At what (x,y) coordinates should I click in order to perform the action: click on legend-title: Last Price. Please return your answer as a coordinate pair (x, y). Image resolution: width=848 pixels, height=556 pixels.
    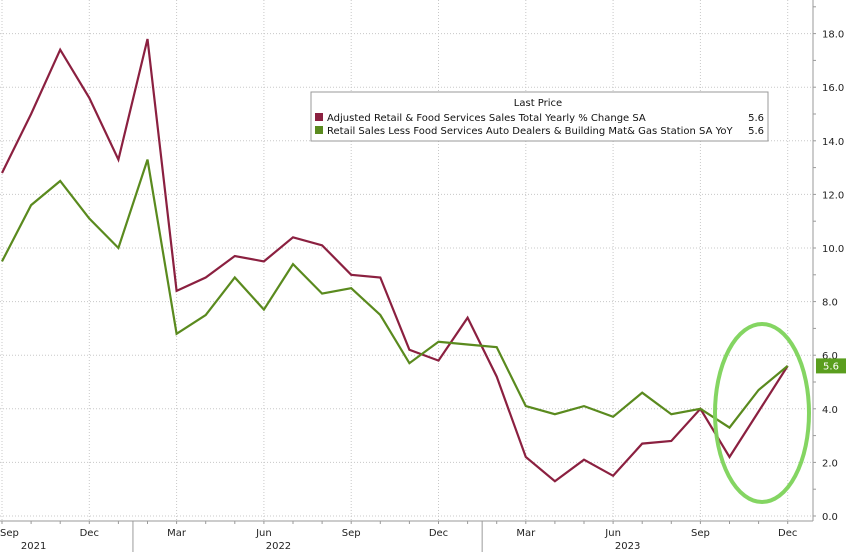
    Looking at the image, I should click on (538, 103).